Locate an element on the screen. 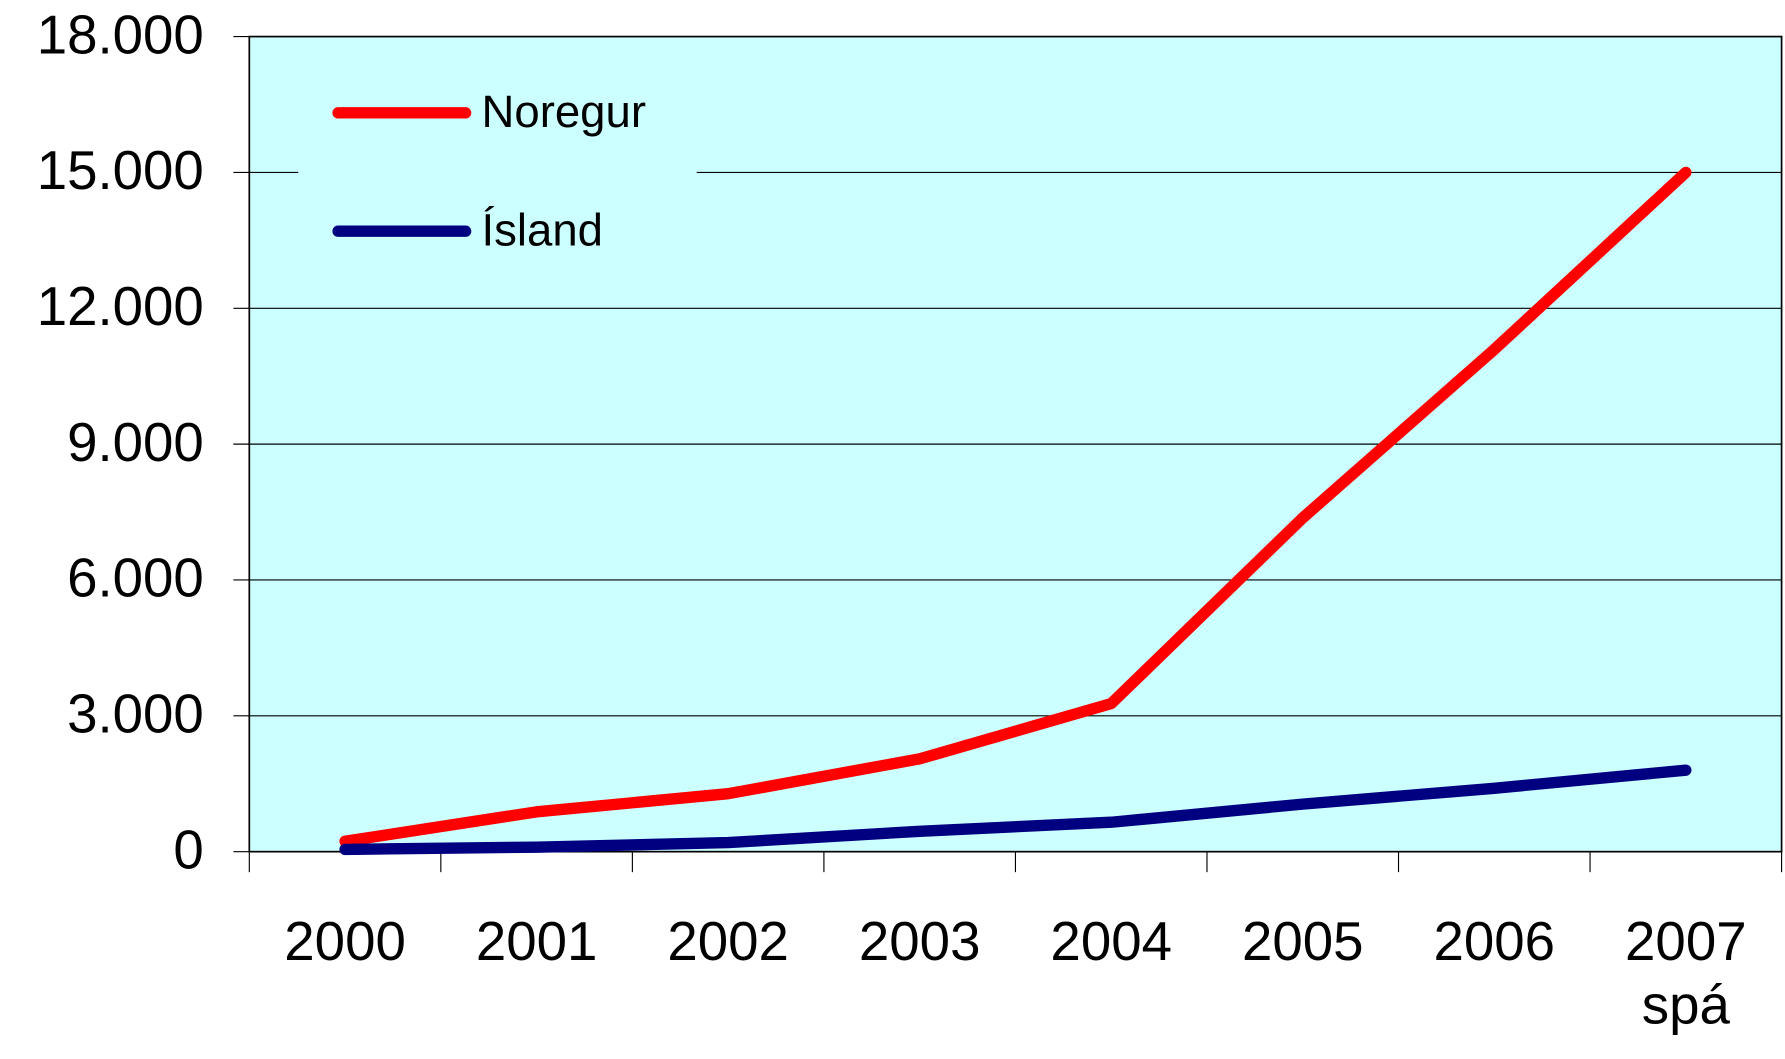 Image resolution: width=1785 pixels, height=1059 pixels. y-tick-label: 15.000 is located at coordinates (120, 170).